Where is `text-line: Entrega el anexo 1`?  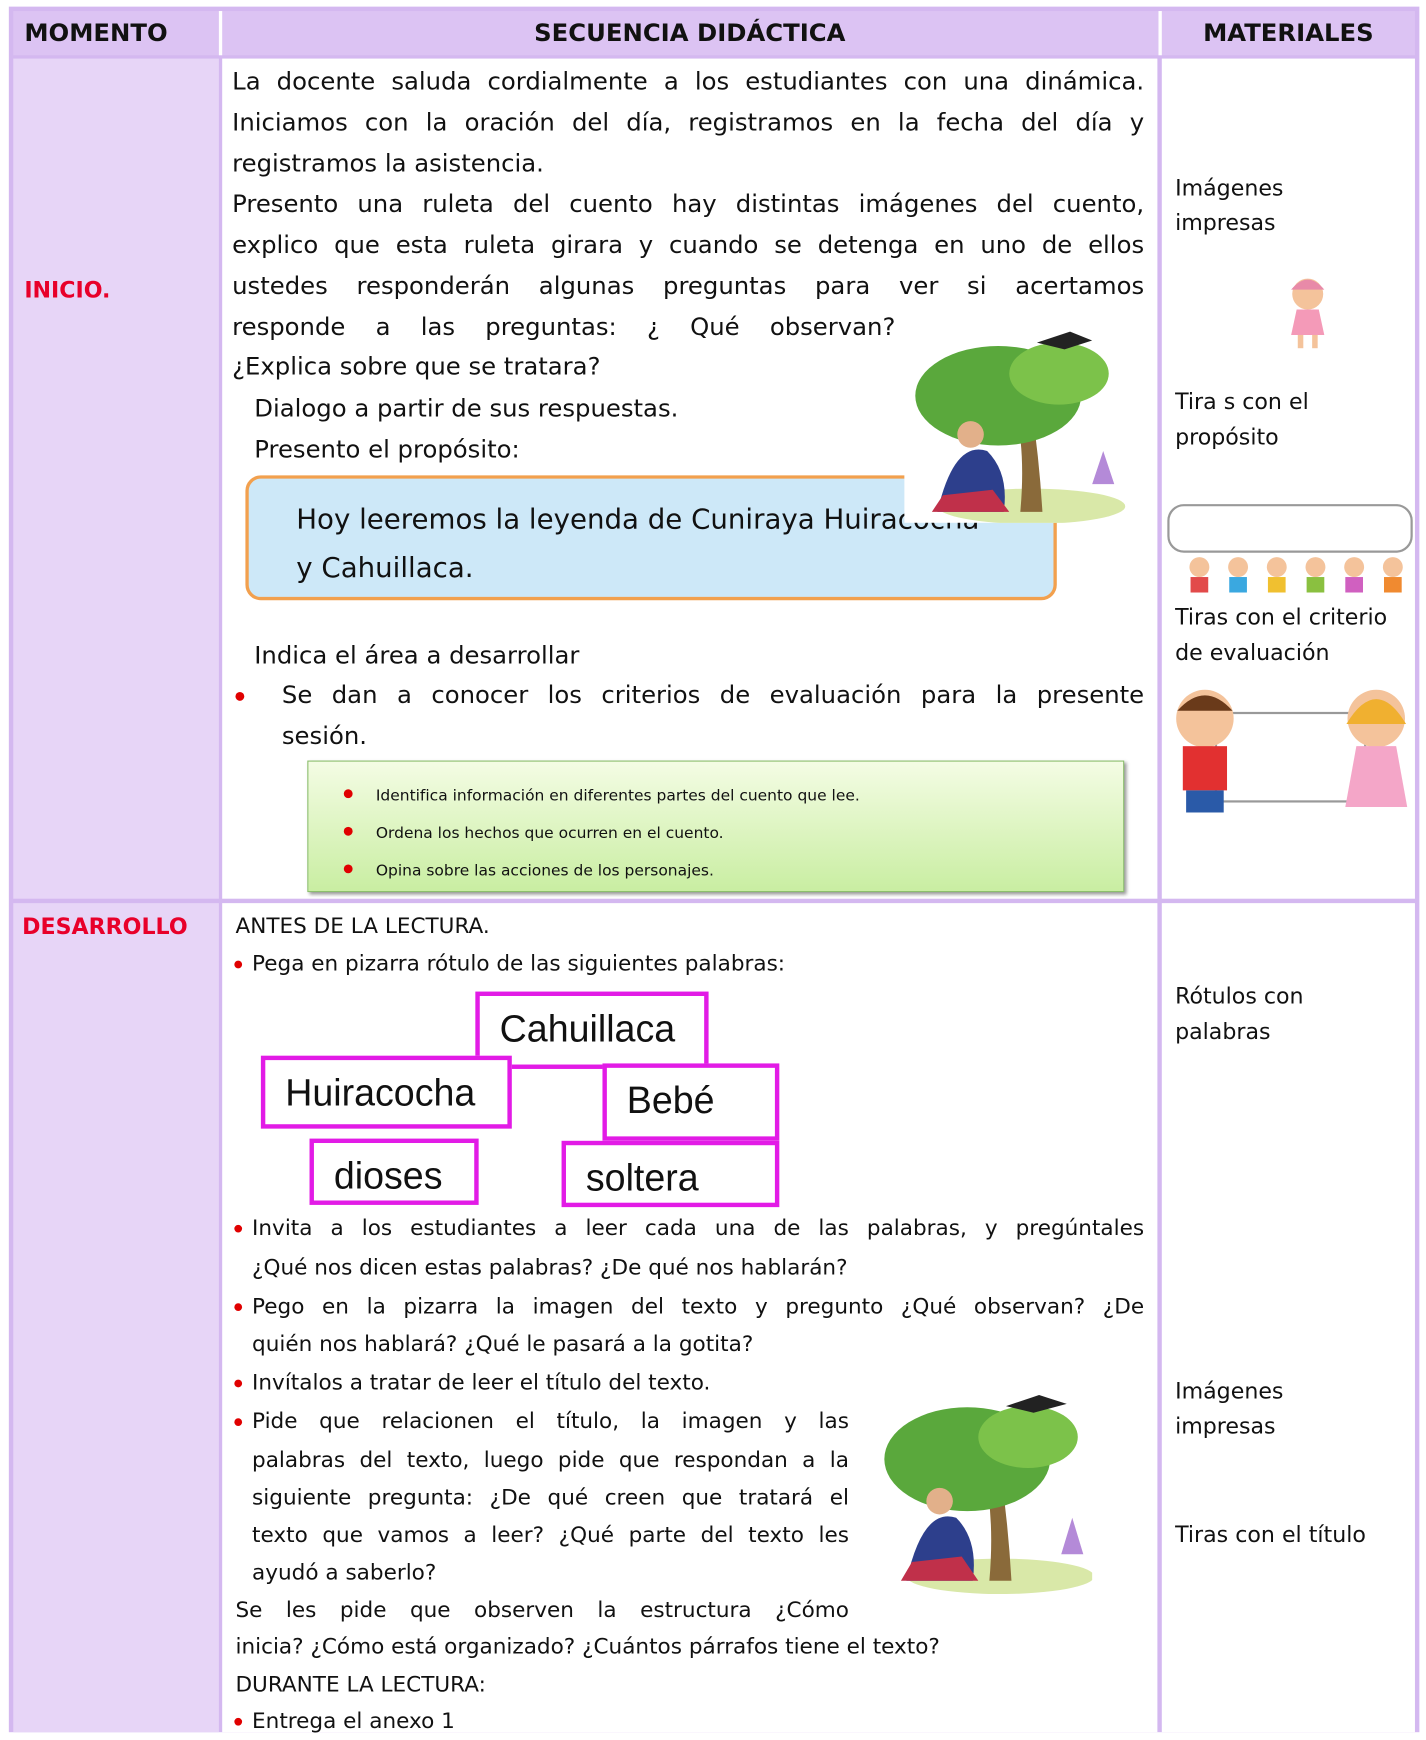 text-line: Entrega el anexo 1 is located at coordinates (353, 1720).